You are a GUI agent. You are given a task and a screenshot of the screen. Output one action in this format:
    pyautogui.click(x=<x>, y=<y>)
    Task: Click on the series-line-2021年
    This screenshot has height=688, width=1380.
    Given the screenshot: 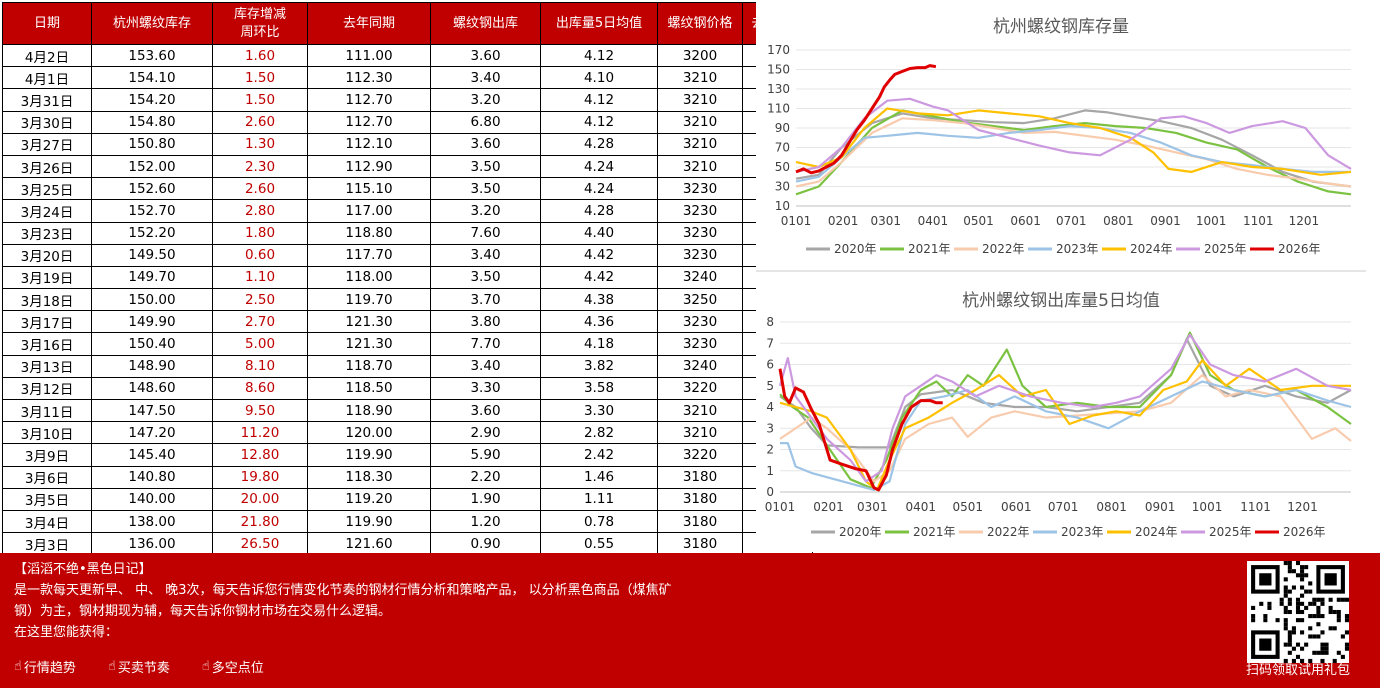 What is the action you would take?
    pyautogui.click(x=1073, y=152)
    